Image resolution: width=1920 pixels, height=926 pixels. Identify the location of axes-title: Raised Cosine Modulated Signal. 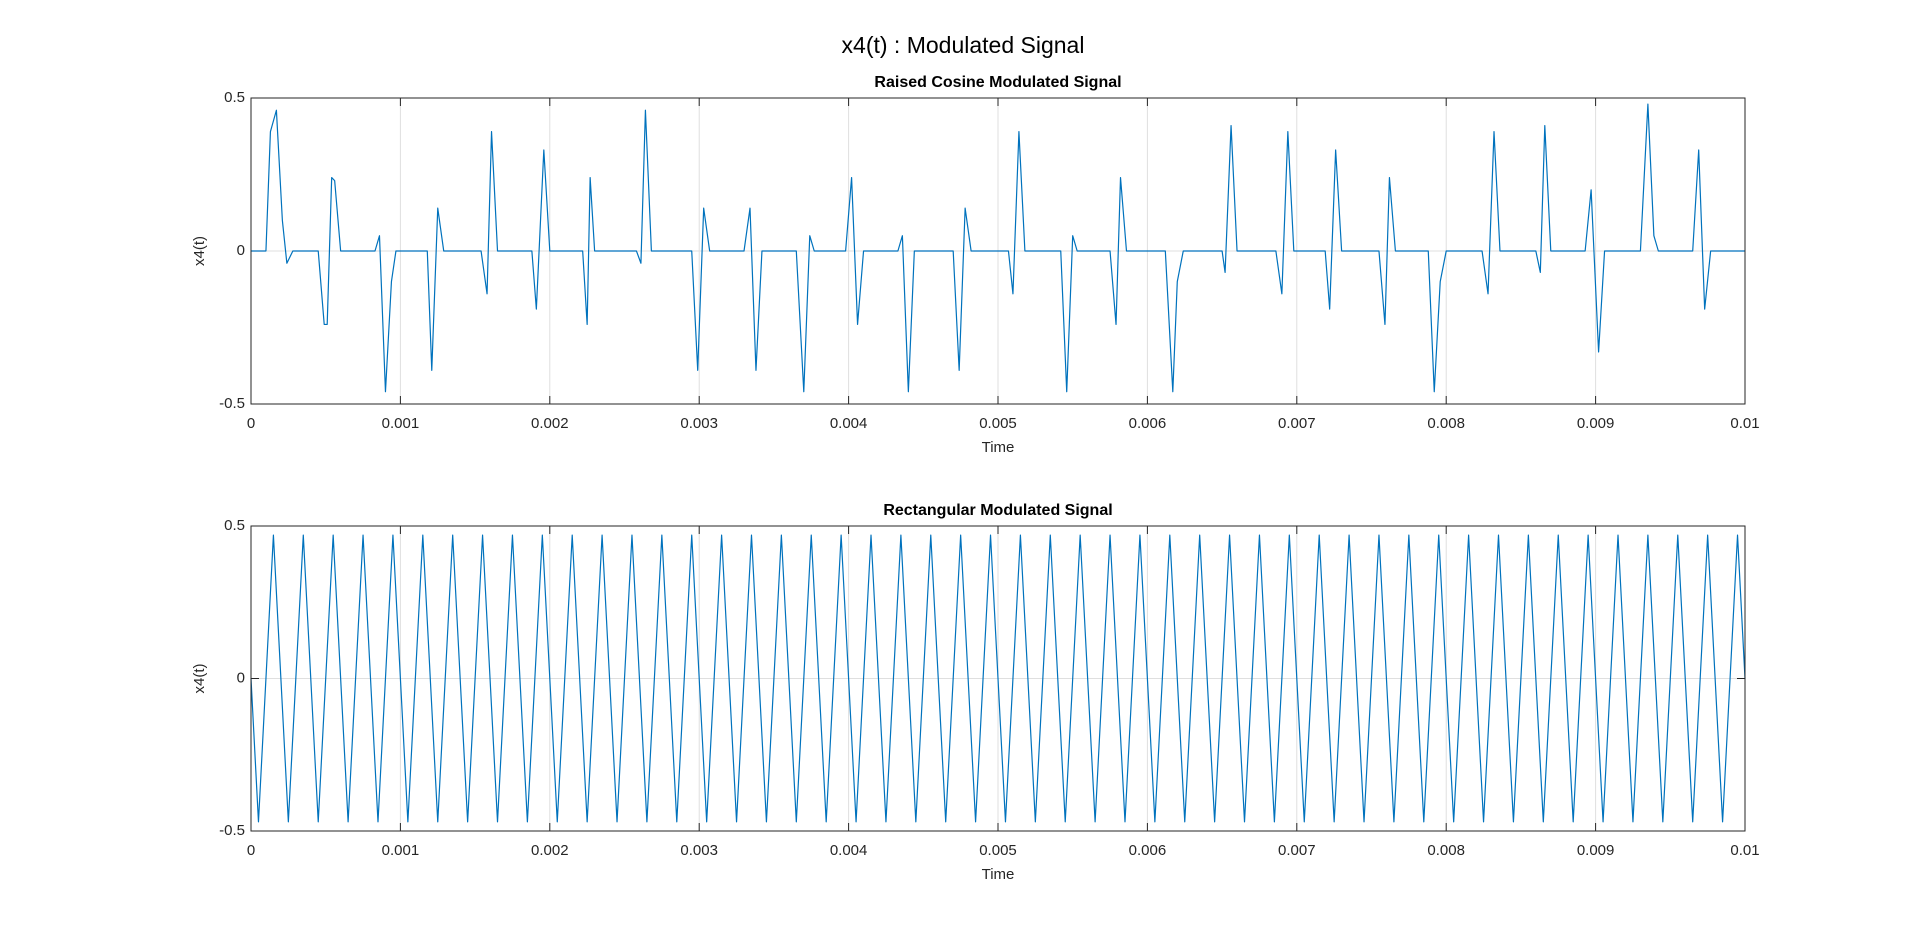
(997, 82).